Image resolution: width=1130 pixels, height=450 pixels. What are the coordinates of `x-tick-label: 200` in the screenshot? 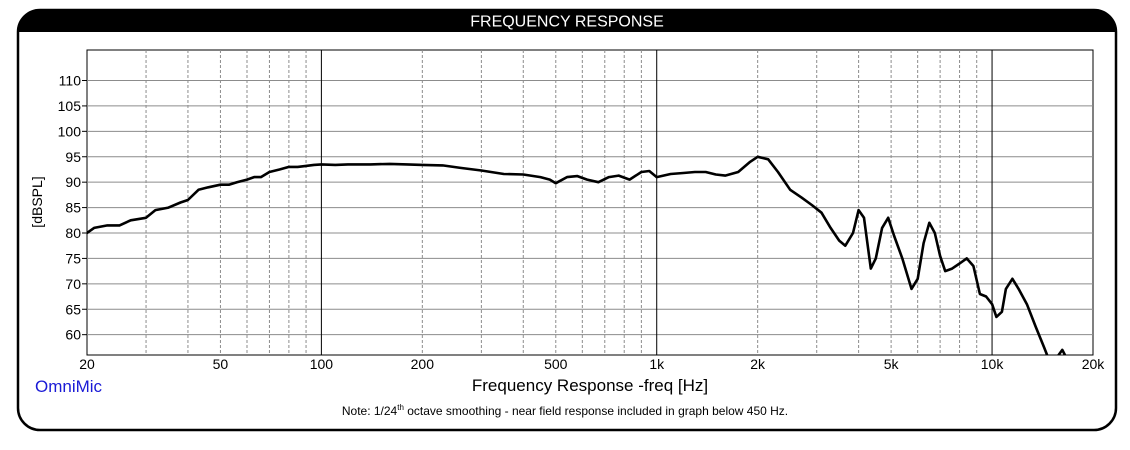 It's located at (423, 364).